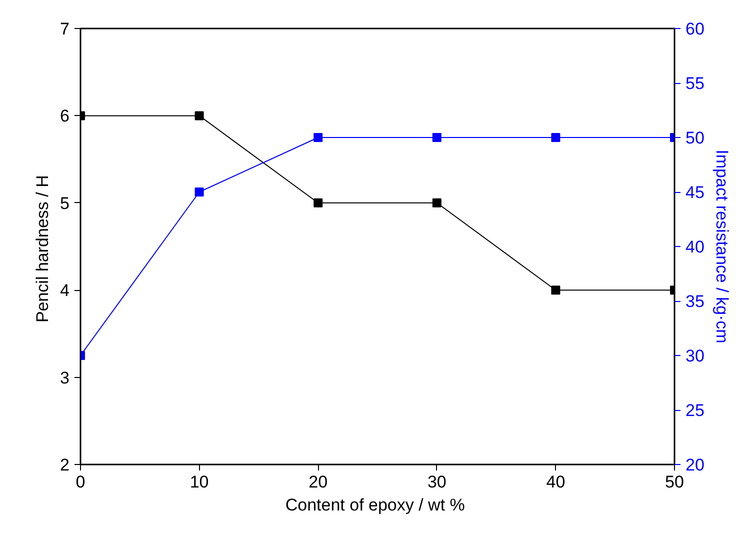 This screenshot has height=542, width=749. What do you see at coordinates (695, 192) in the screenshot?
I see `y2-tick-label: 45` at bounding box center [695, 192].